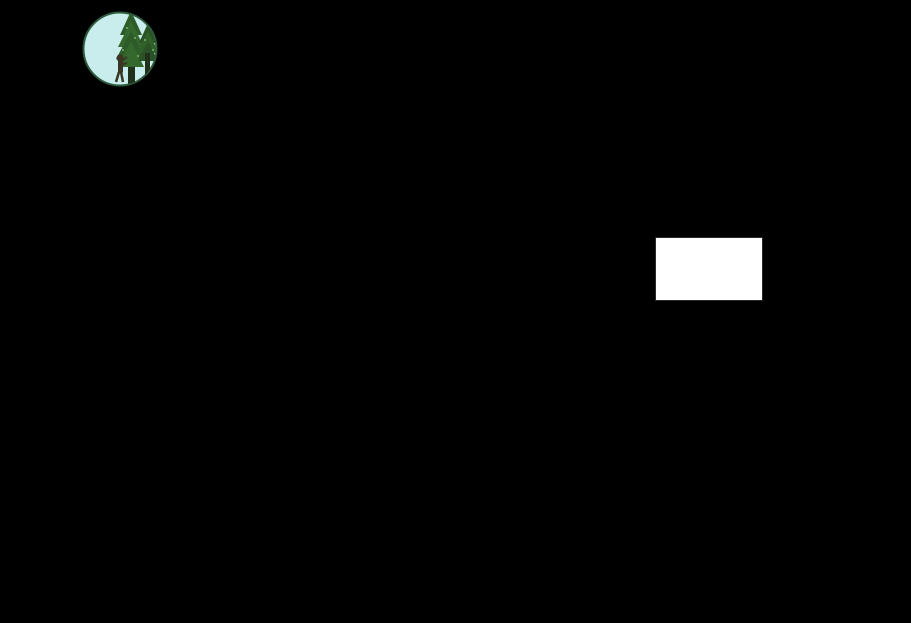 The height and width of the screenshot is (623, 911). What do you see at coordinates (709, 255) in the screenshot?
I see `legend-entry-1497N` at bounding box center [709, 255].